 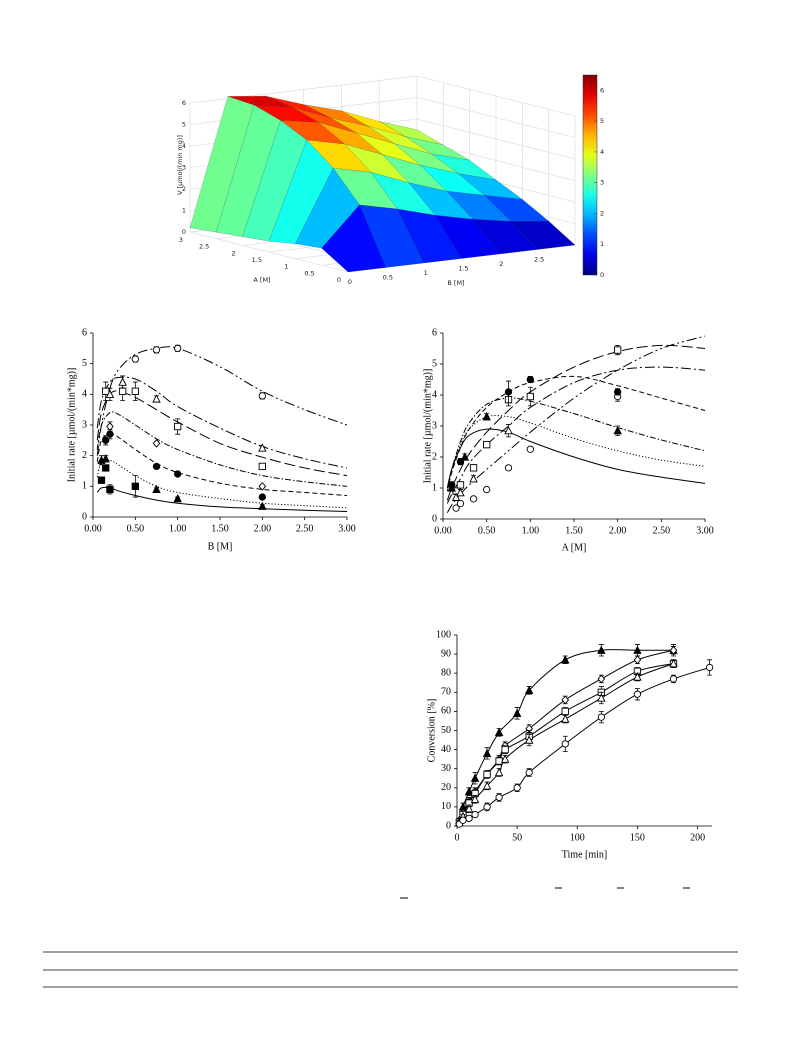 I want to click on x-tick-label: 0.00, so click(x=93, y=528).